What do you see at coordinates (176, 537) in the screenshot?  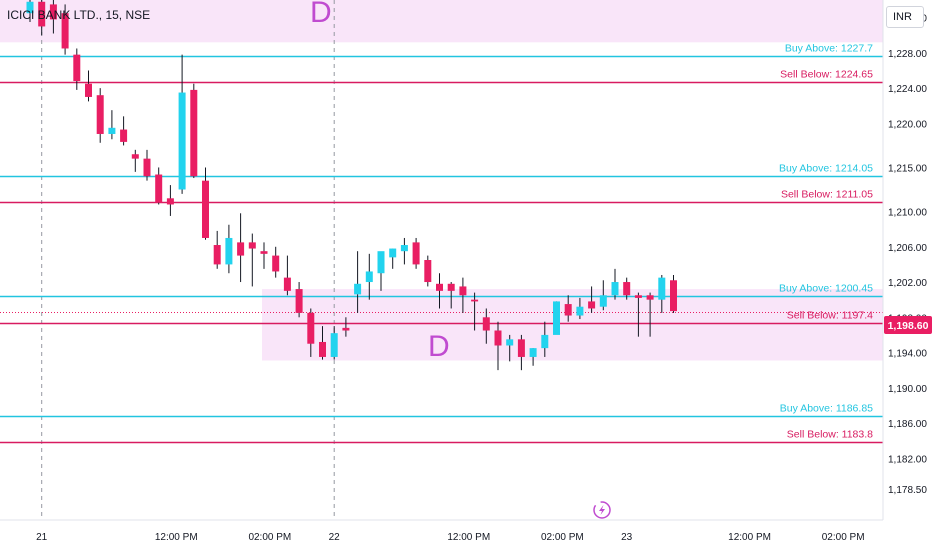 I see `time-tick-label: 12:00 PM` at bounding box center [176, 537].